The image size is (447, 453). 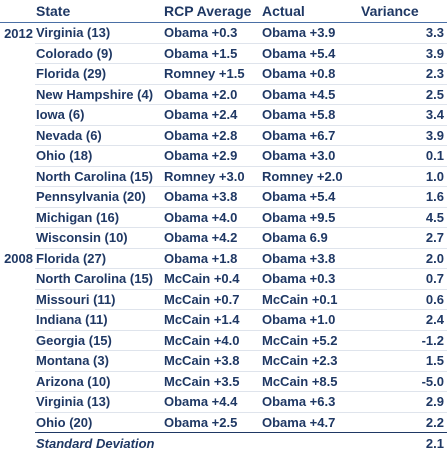 What do you see at coordinates (212, 74) in the screenshot?
I see `rcp-average-cell: Romney +1.5` at bounding box center [212, 74].